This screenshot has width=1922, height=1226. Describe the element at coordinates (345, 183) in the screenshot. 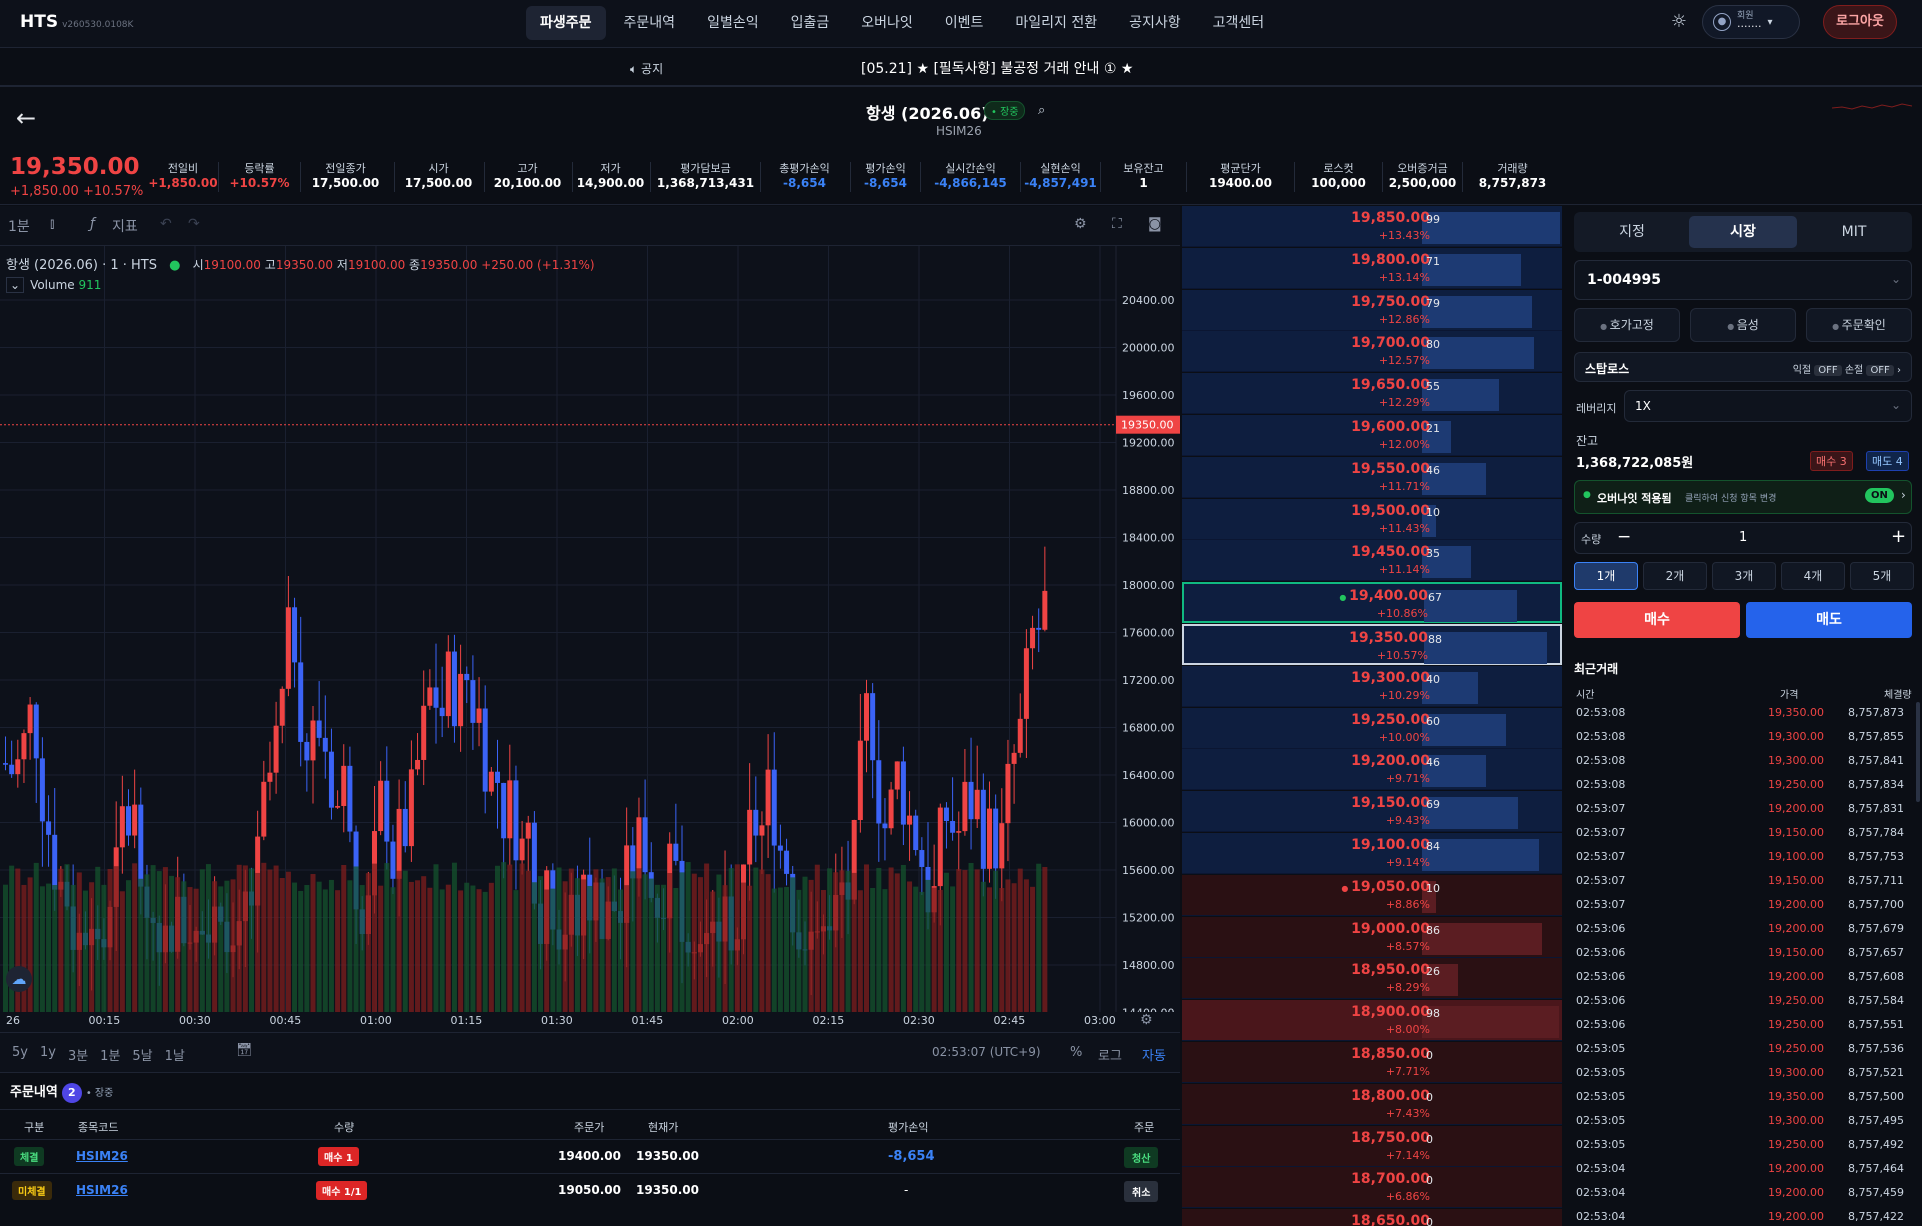

I see `stat-value: 17,500.00` at that location.